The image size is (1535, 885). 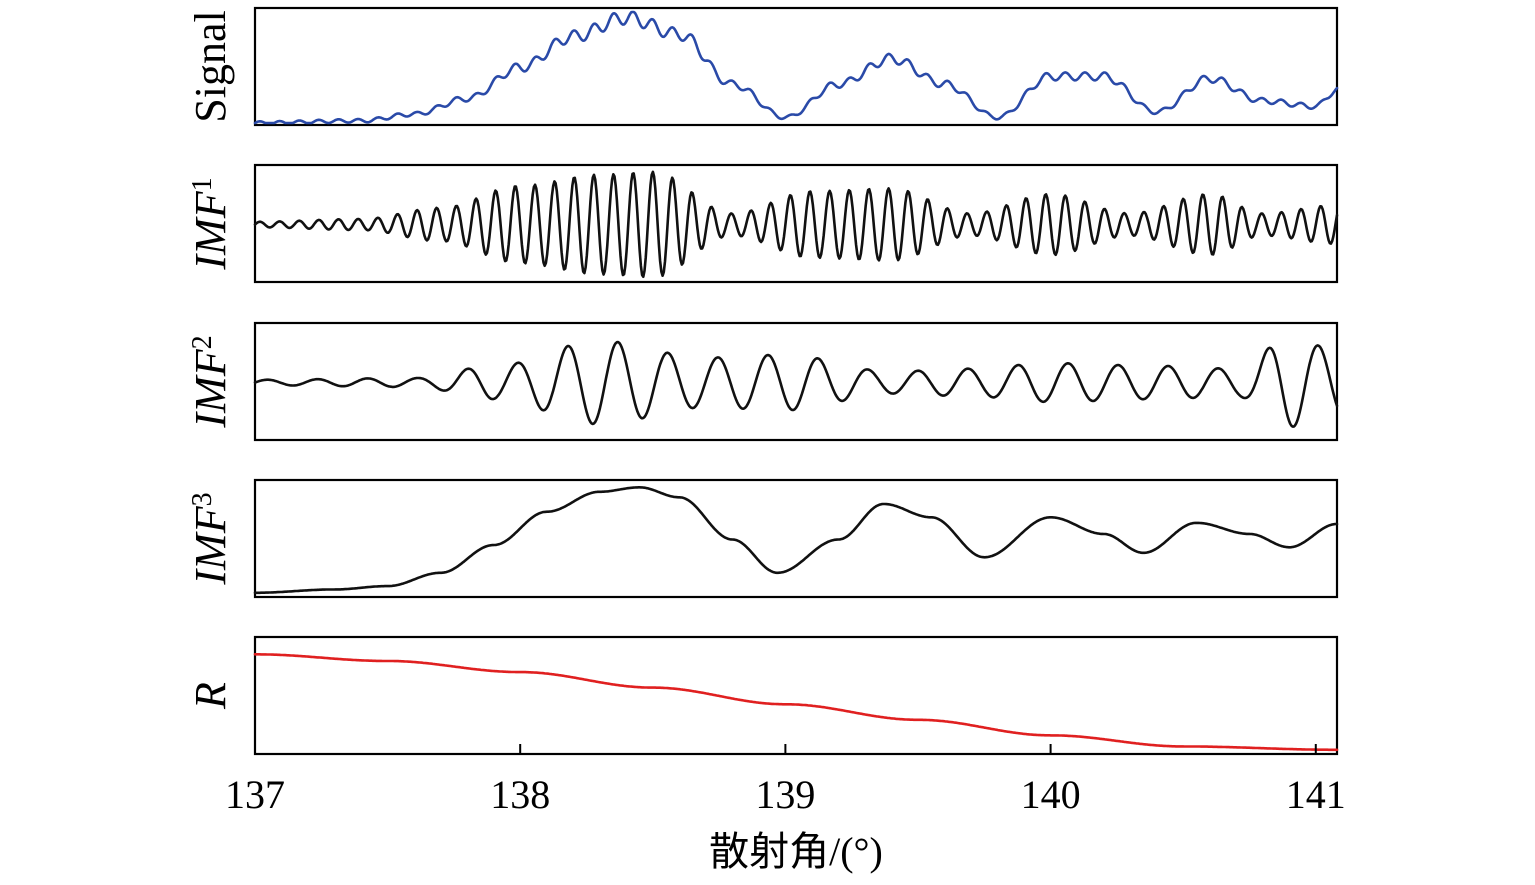 I want to click on panel-imf1: IMF1, so click(x=762, y=223).